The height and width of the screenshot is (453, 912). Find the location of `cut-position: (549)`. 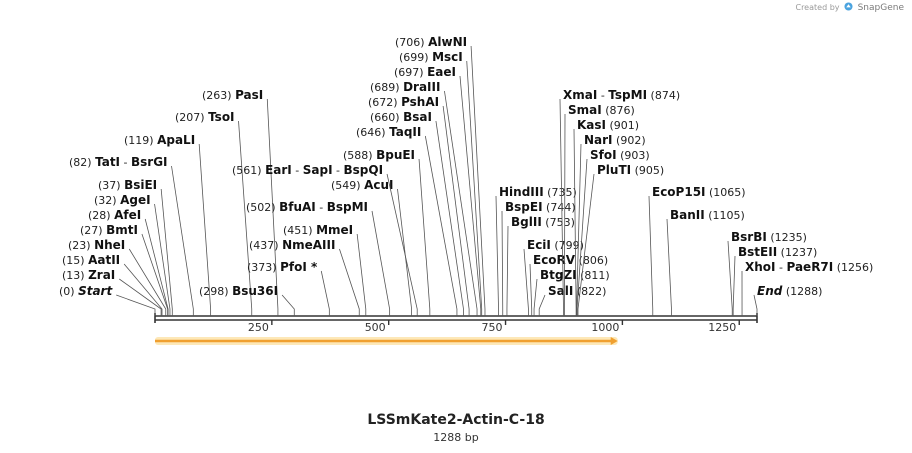

cut-position: (549) is located at coordinates (347, 185).